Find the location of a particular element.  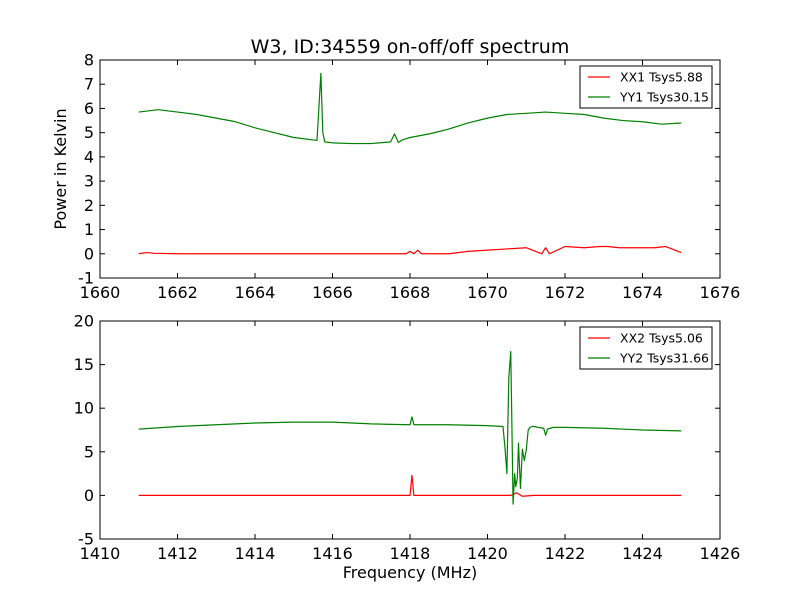

x-tick-label: 1418 is located at coordinates (410, 553).